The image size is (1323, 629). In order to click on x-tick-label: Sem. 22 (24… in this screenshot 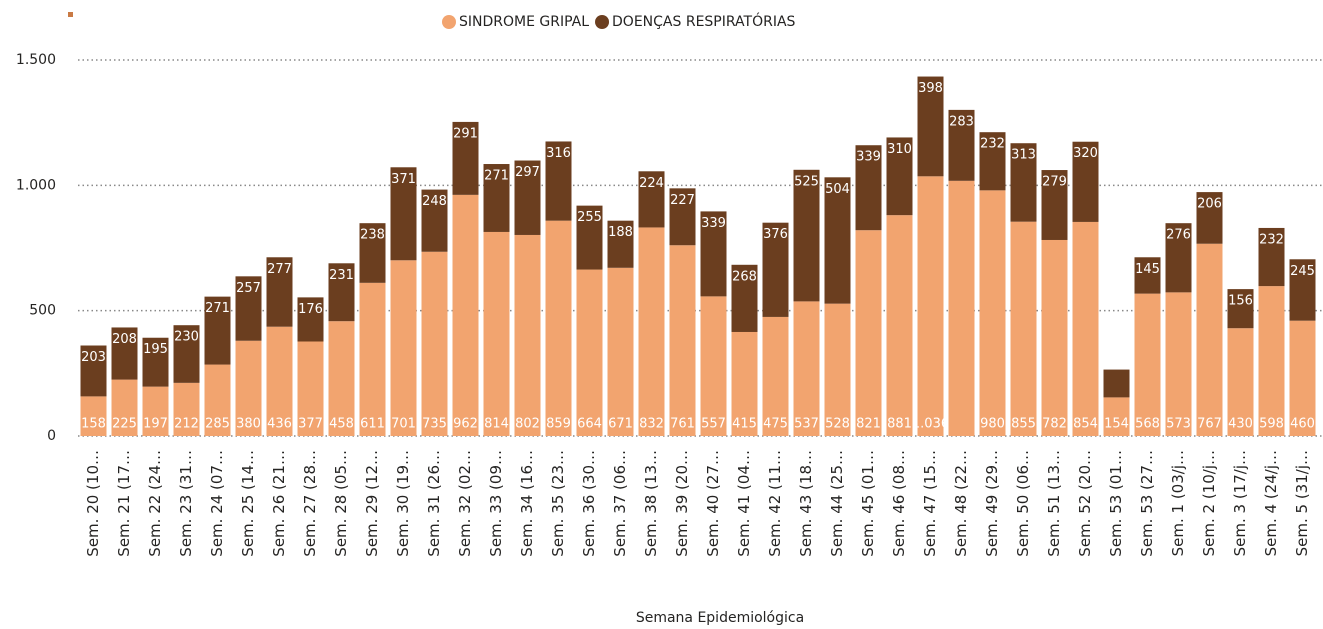, I will do `click(155, 503)`.